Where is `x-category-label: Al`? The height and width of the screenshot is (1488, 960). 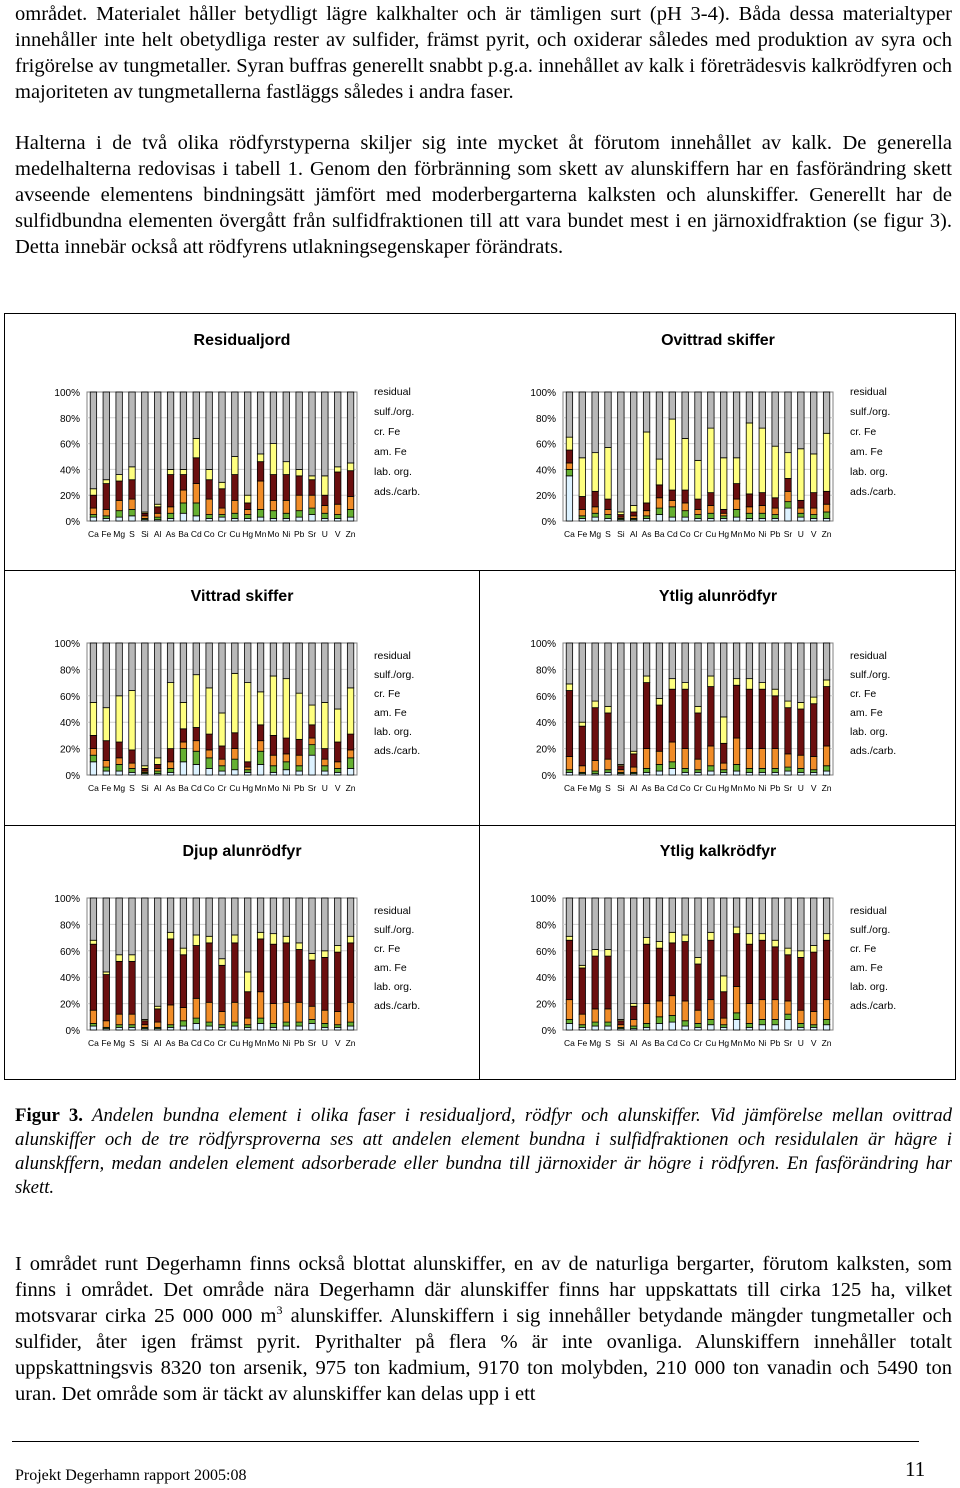 x-category-label: Al is located at coordinates (634, 1043).